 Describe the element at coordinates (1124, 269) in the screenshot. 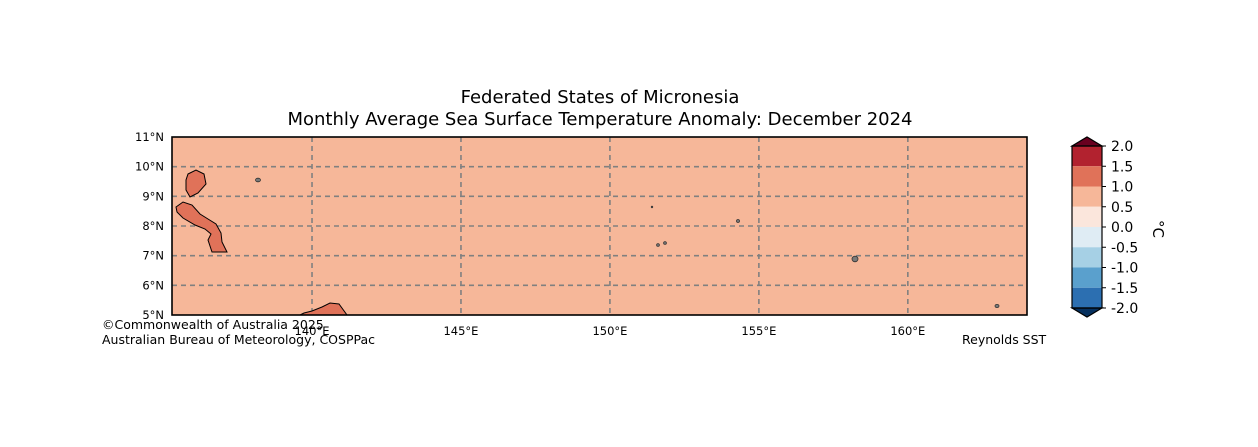

I see `colorbar-tick-label: -1.0` at that location.